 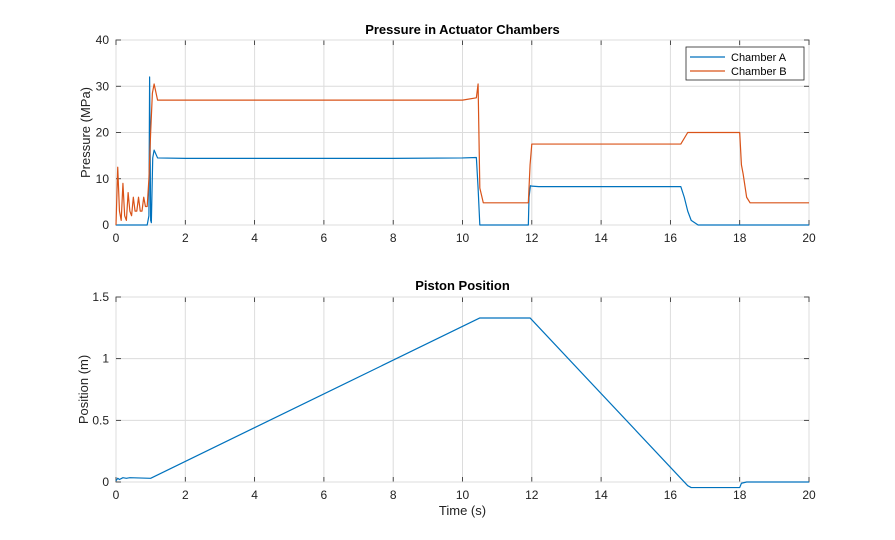 What do you see at coordinates (462, 29) in the screenshot?
I see `pressure-chart-title: Pressure in Actuator Chambers` at bounding box center [462, 29].